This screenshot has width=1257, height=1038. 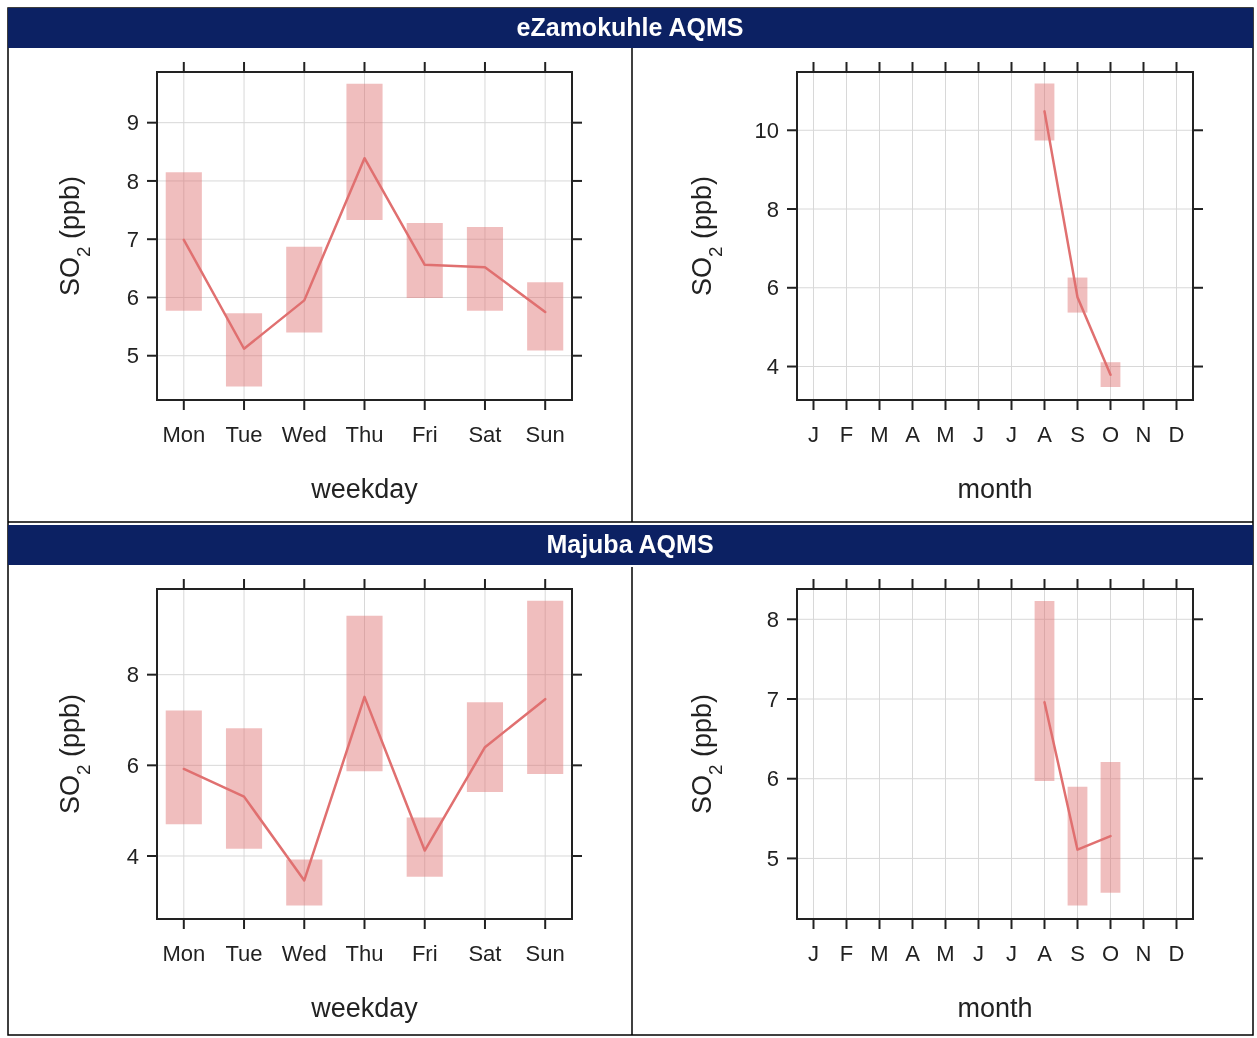 What do you see at coordinates (132, 123) in the screenshot?
I see `y-tick-label: 9` at bounding box center [132, 123].